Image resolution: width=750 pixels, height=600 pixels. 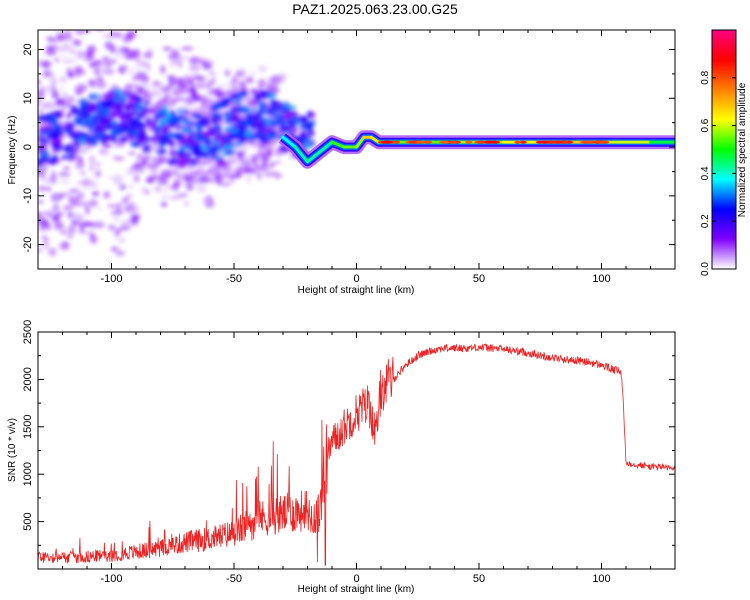 I want to click on spectrogram-y-axis-label: Frequency (Hz), so click(x=12, y=150).